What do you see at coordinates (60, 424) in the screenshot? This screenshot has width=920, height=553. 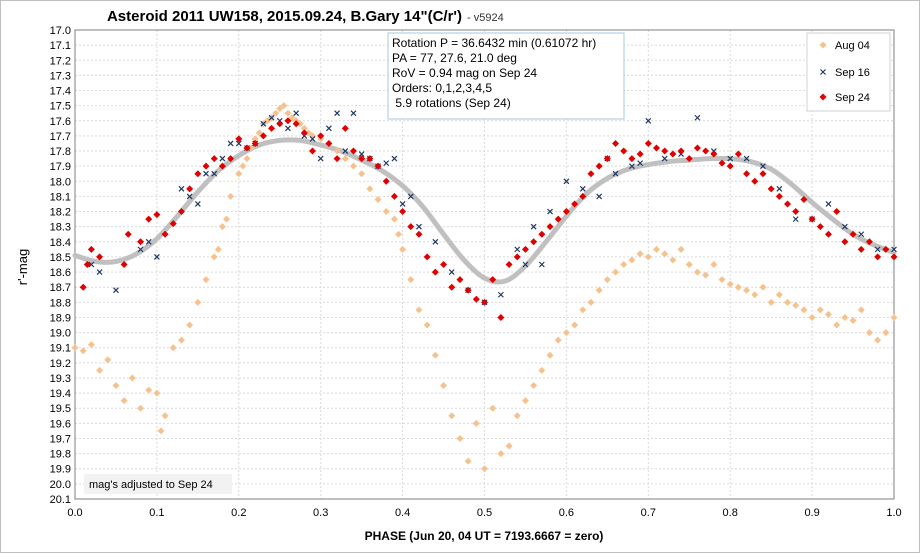 I see `y-tick-label: 19.6` at bounding box center [60, 424].